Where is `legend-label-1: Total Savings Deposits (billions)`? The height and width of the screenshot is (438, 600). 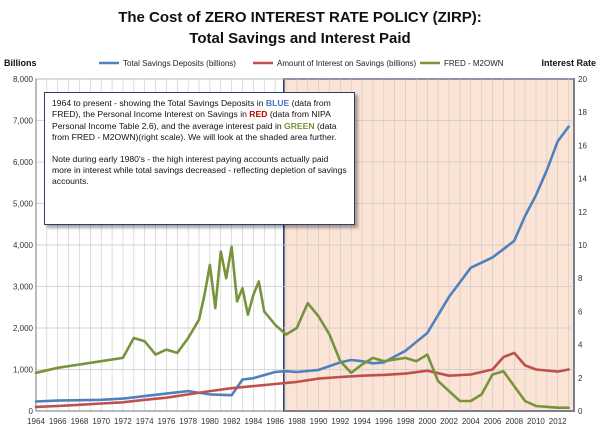
legend-label-1: Total Savings Deposits (billions) is located at coordinates (179, 63).